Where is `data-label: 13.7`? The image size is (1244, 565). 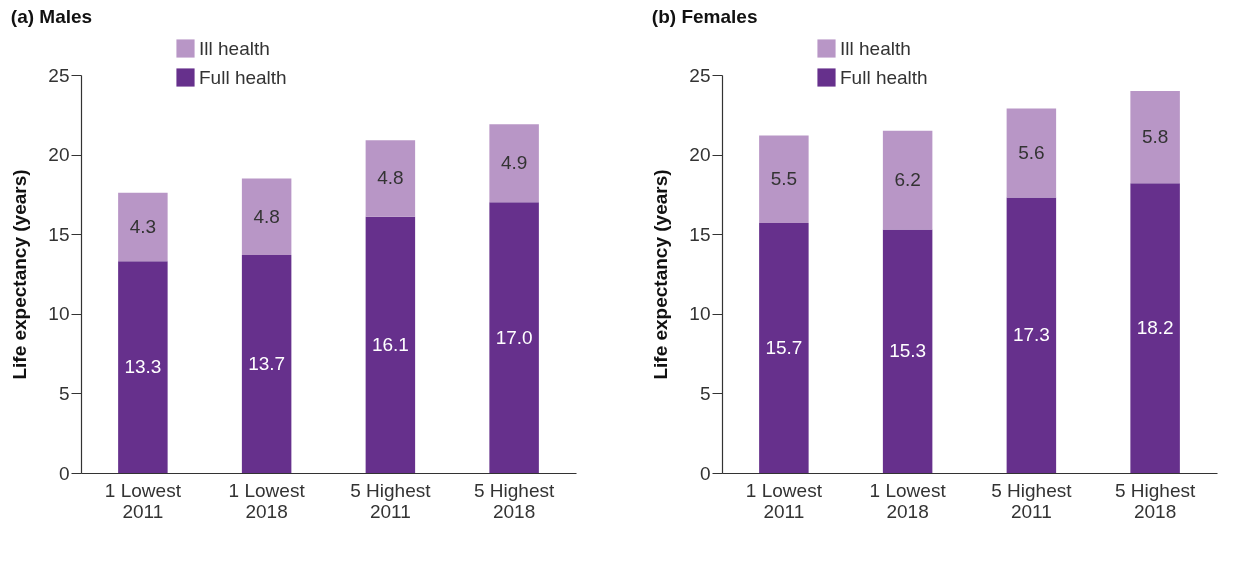
data-label: 13.7 is located at coordinates (267, 363).